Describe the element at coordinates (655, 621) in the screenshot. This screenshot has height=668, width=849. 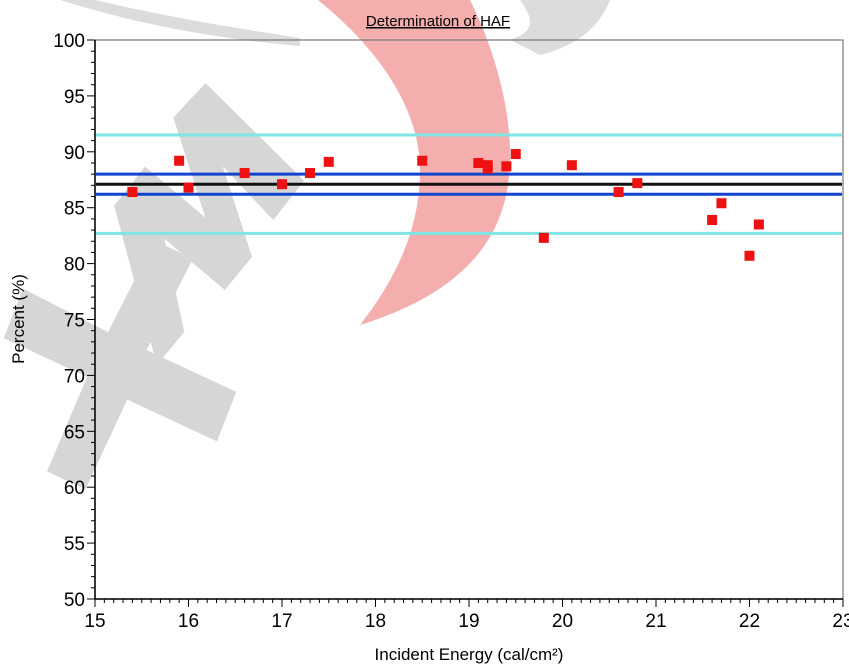
I see `x-tick-label: 21` at that location.